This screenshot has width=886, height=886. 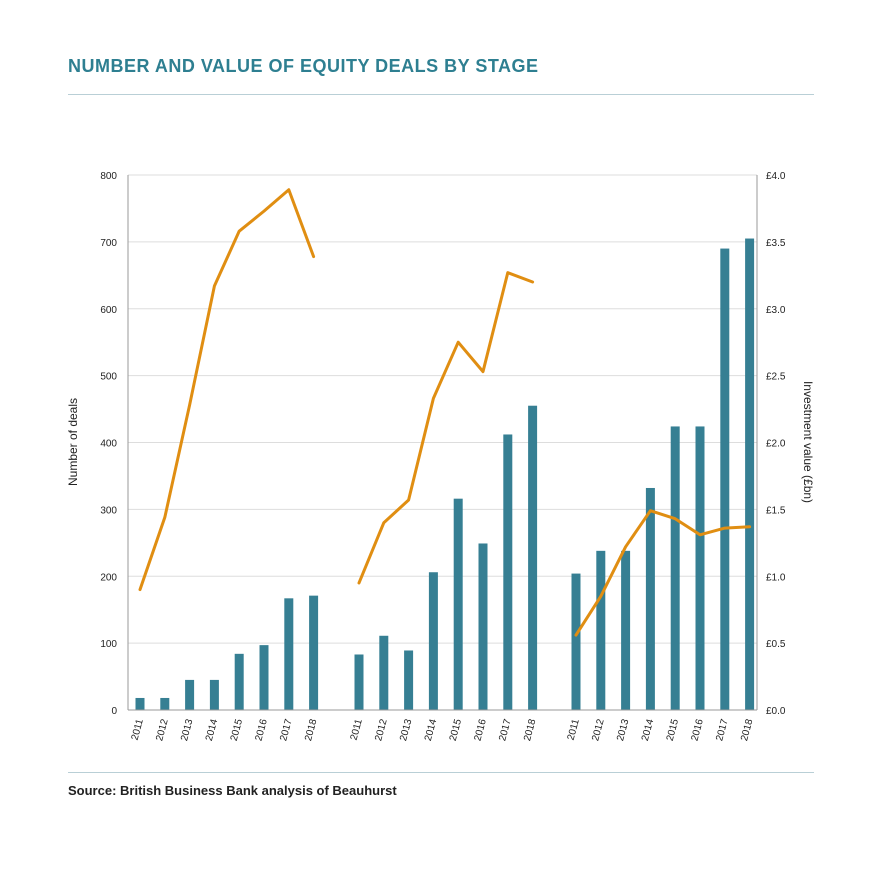 I want to click on y2-axis-label: Investment value (£bn), so click(x=808, y=442).